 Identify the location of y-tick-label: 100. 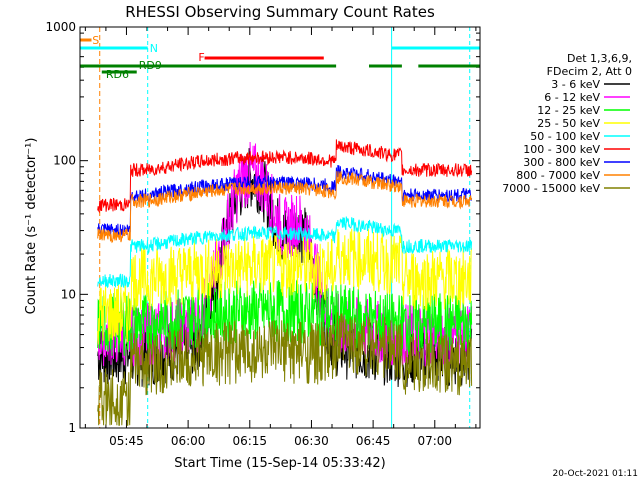
(64, 161).